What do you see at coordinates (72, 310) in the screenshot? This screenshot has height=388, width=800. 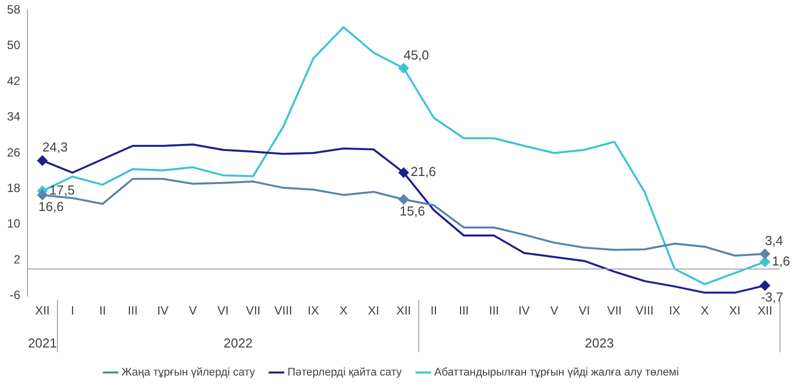 I see `x-tick-label: I` at bounding box center [72, 310].